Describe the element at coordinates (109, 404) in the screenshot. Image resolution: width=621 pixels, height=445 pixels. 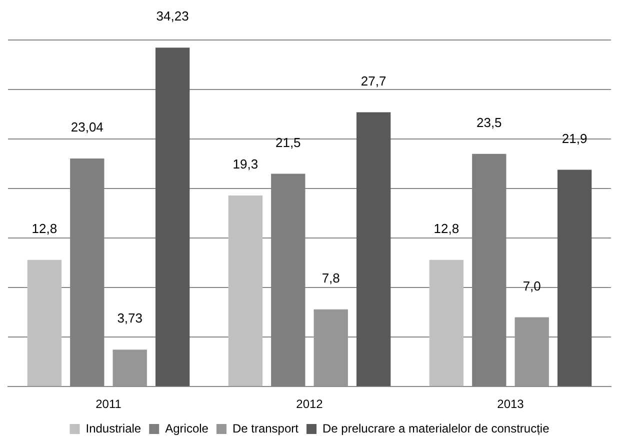
I see `x-tick-label: 2011` at that location.